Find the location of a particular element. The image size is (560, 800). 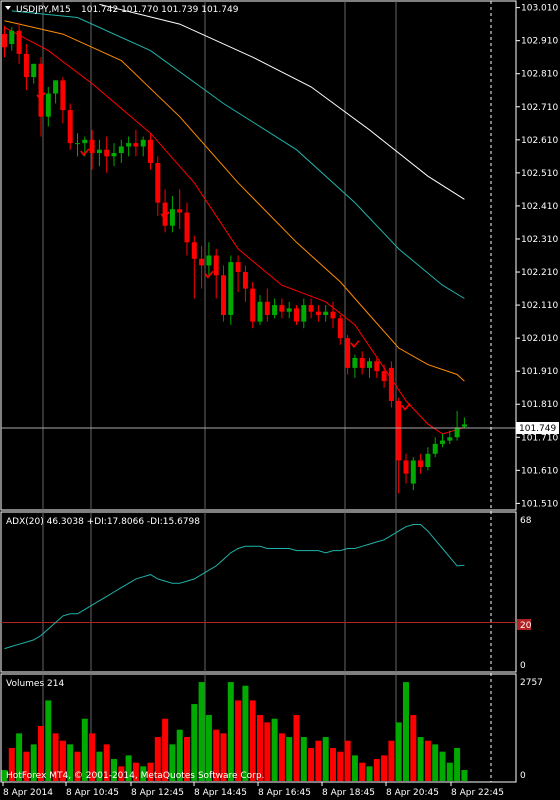

adx-level-tag is located at coordinates (524, 624).